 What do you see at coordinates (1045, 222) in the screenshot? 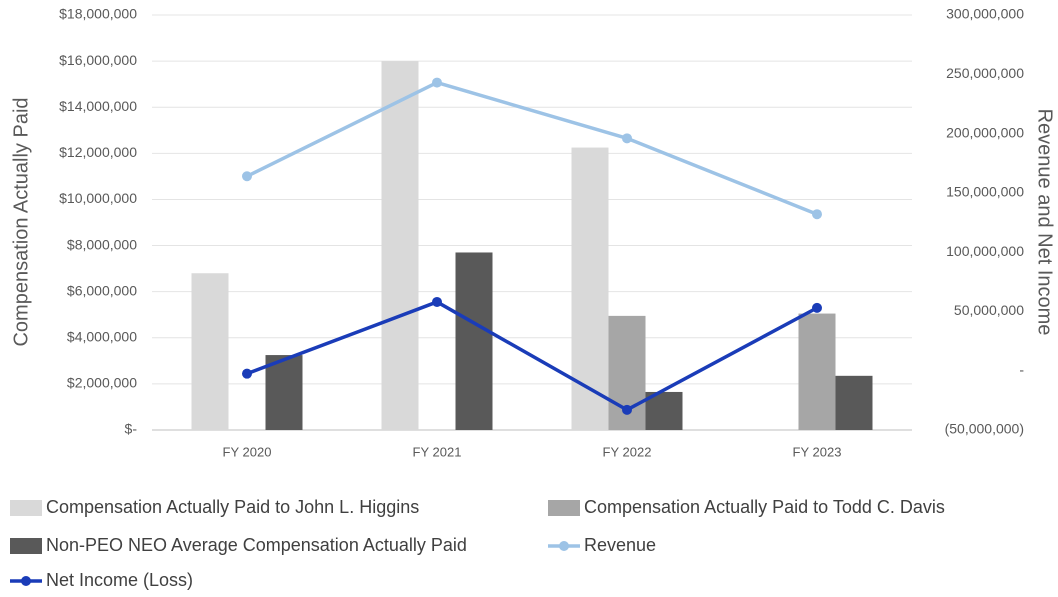
I see `y2-axis-title: Revenue and Net Income` at bounding box center [1045, 222].